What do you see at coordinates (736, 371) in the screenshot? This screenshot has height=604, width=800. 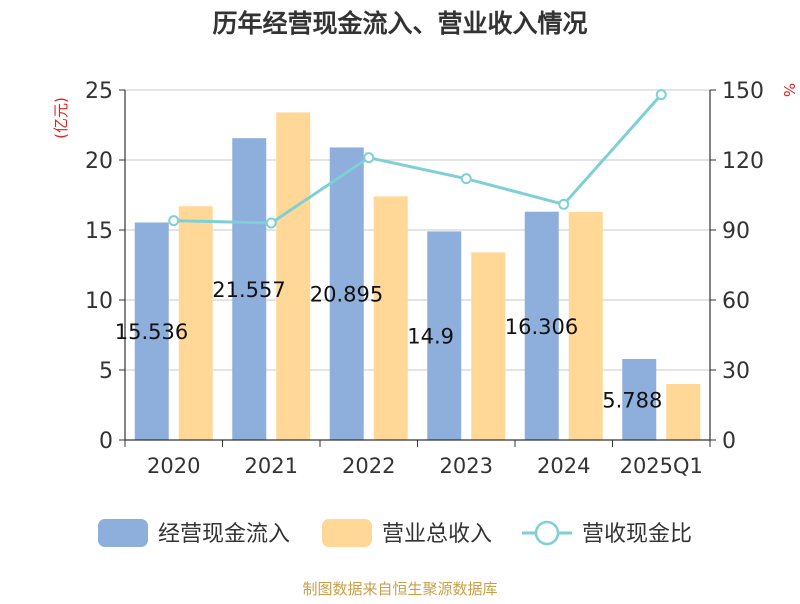 I see `y-right-tick-label: 30` at bounding box center [736, 371].